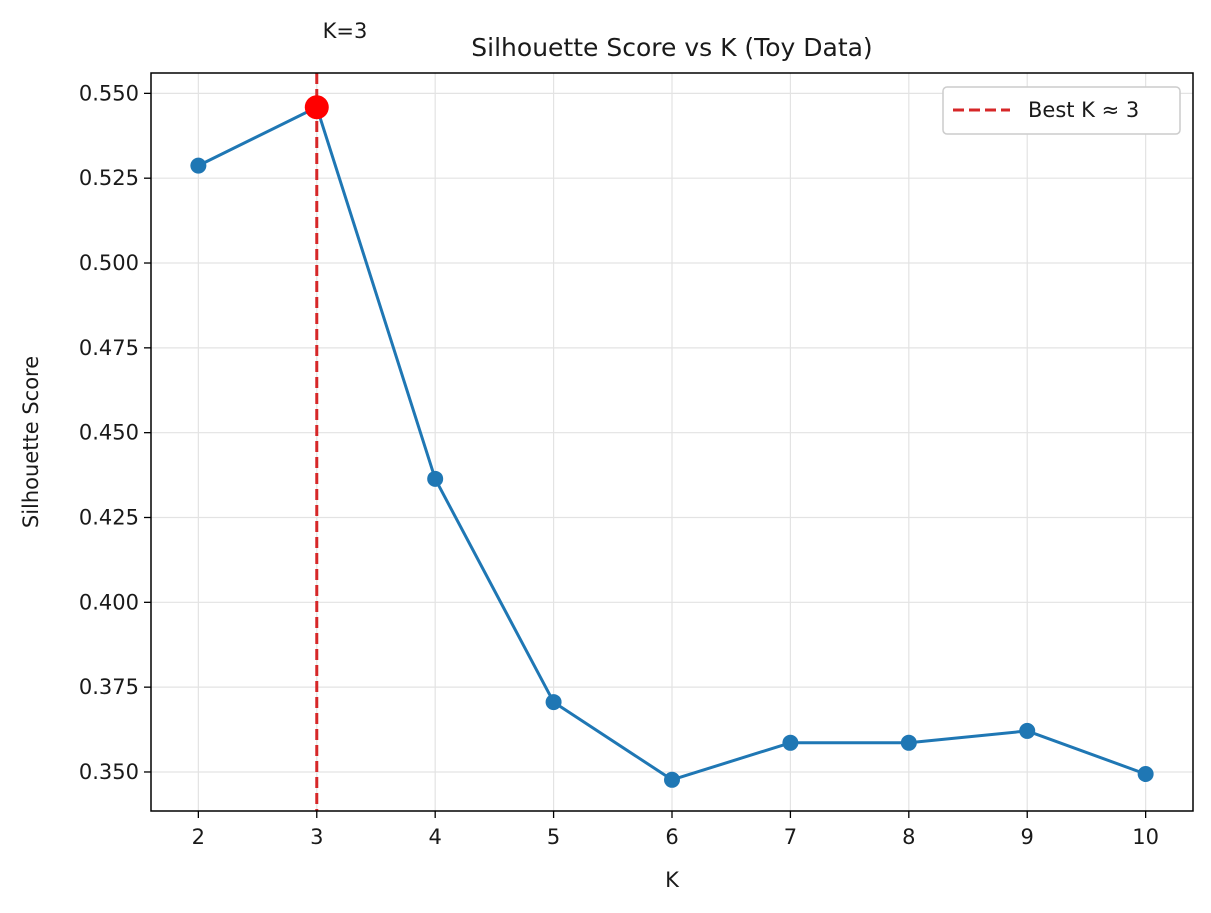 This screenshot has height=913, width=1211. What do you see at coordinates (671, 47) in the screenshot?
I see `chart-title: Silhouette Score vs K (Toy Data)` at bounding box center [671, 47].